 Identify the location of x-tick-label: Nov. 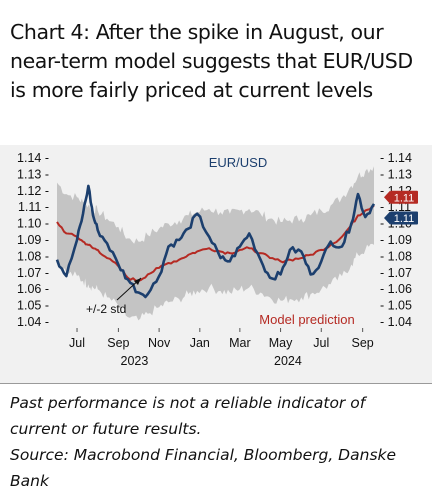
(159, 343).